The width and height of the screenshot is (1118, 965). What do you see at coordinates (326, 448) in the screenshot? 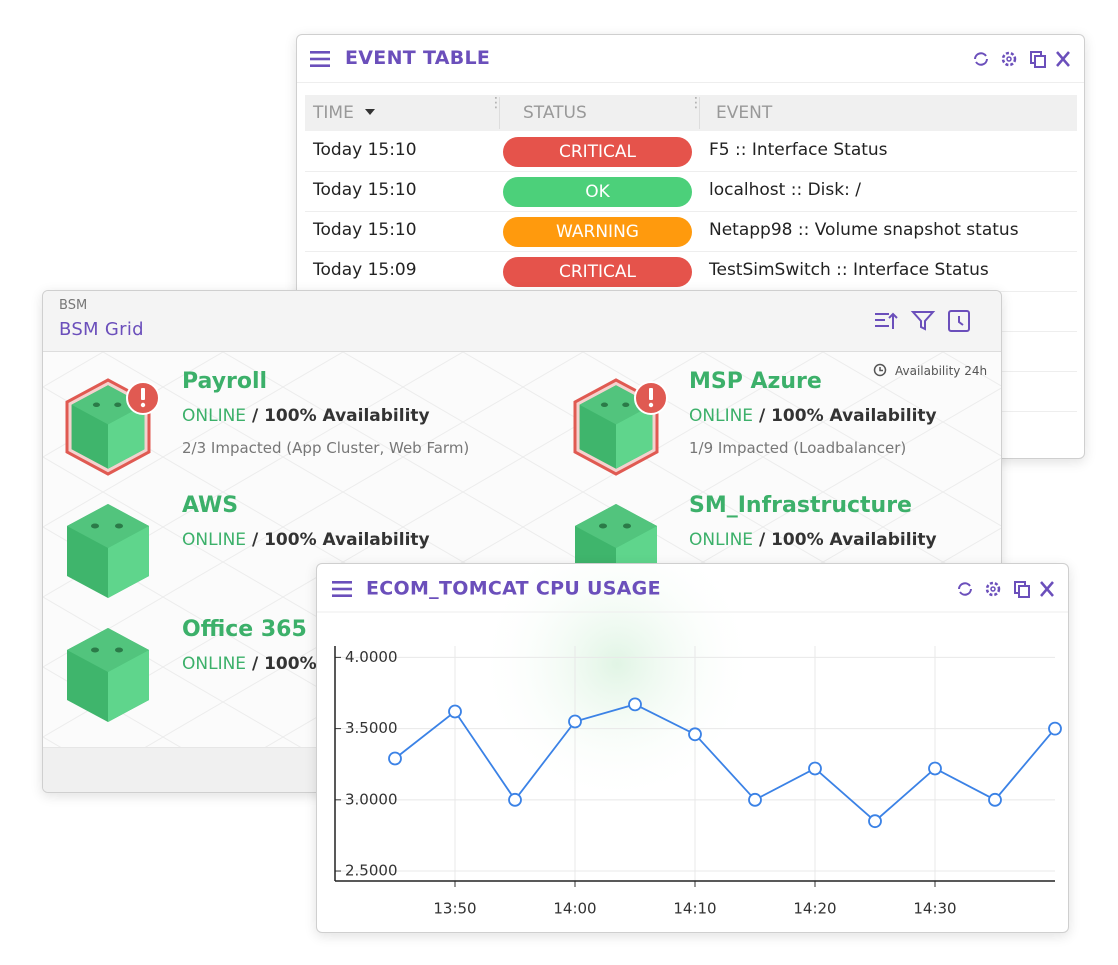
I see `impacted: 2/3 Impacted (App Cluster, Web Farm)` at bounding box center [326, 448].